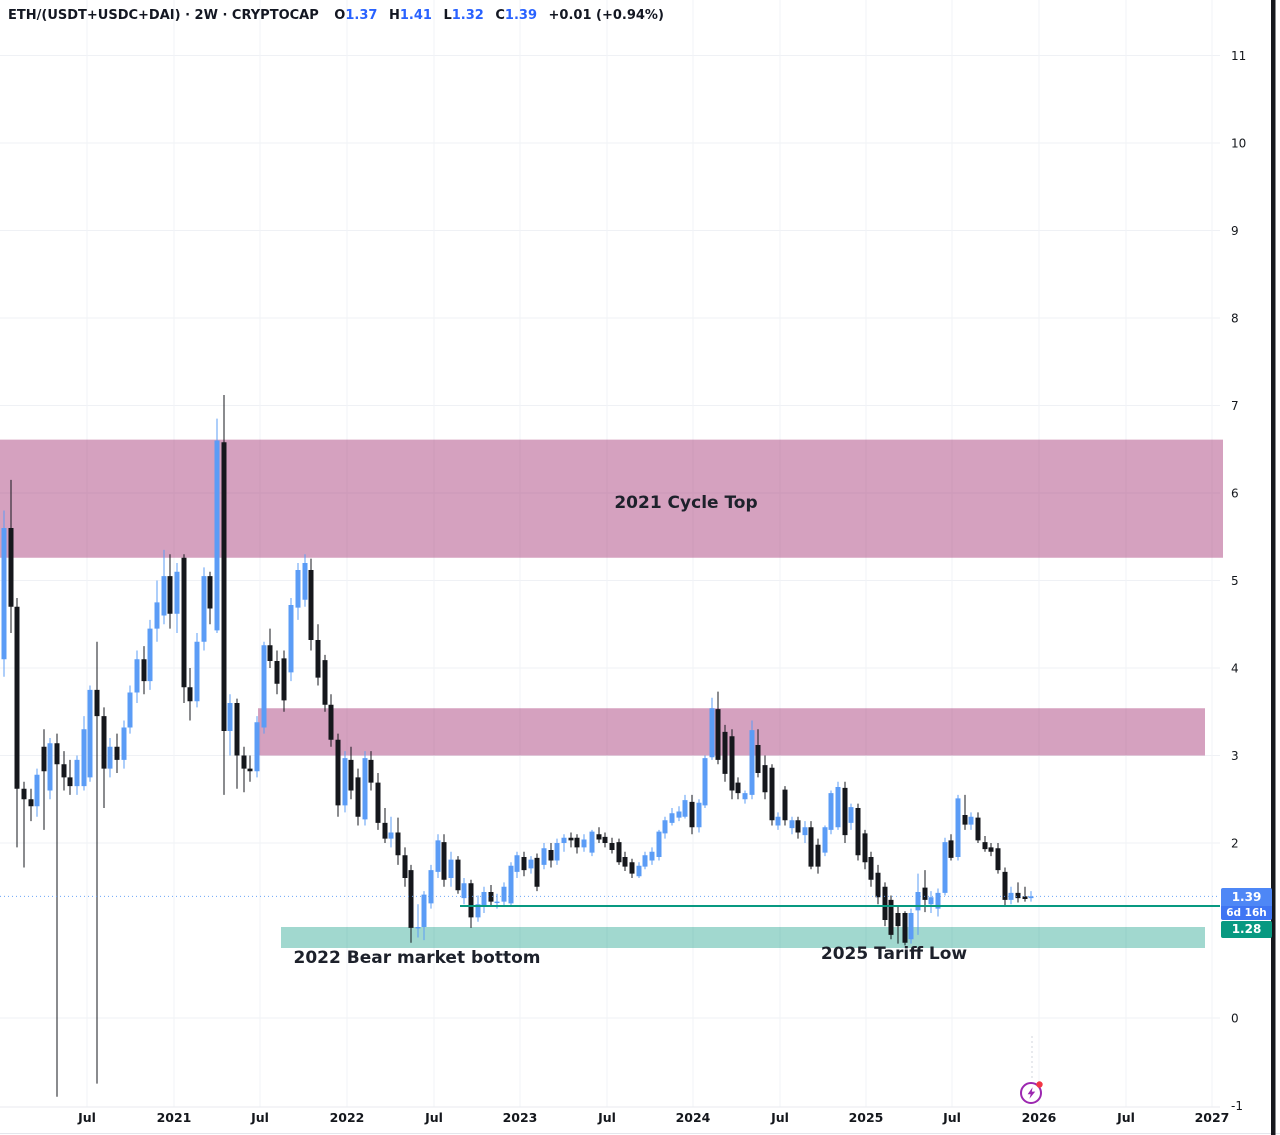 The height and width of the screenshot is (1135, 1280). I want to click on zone-bear-market-bottom, so click(743, 937).